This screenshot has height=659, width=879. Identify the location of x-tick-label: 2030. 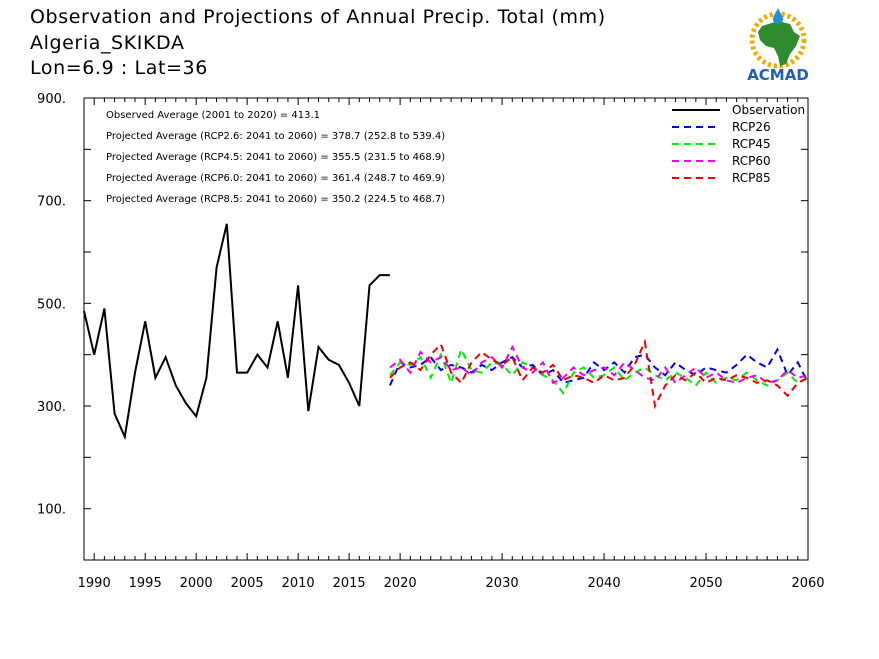
(502, 583).